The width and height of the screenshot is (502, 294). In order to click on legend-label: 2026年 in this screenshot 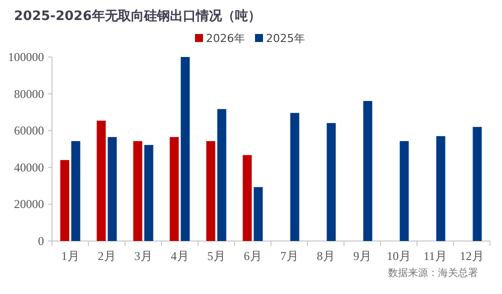, I will do `click(225, 38)`.